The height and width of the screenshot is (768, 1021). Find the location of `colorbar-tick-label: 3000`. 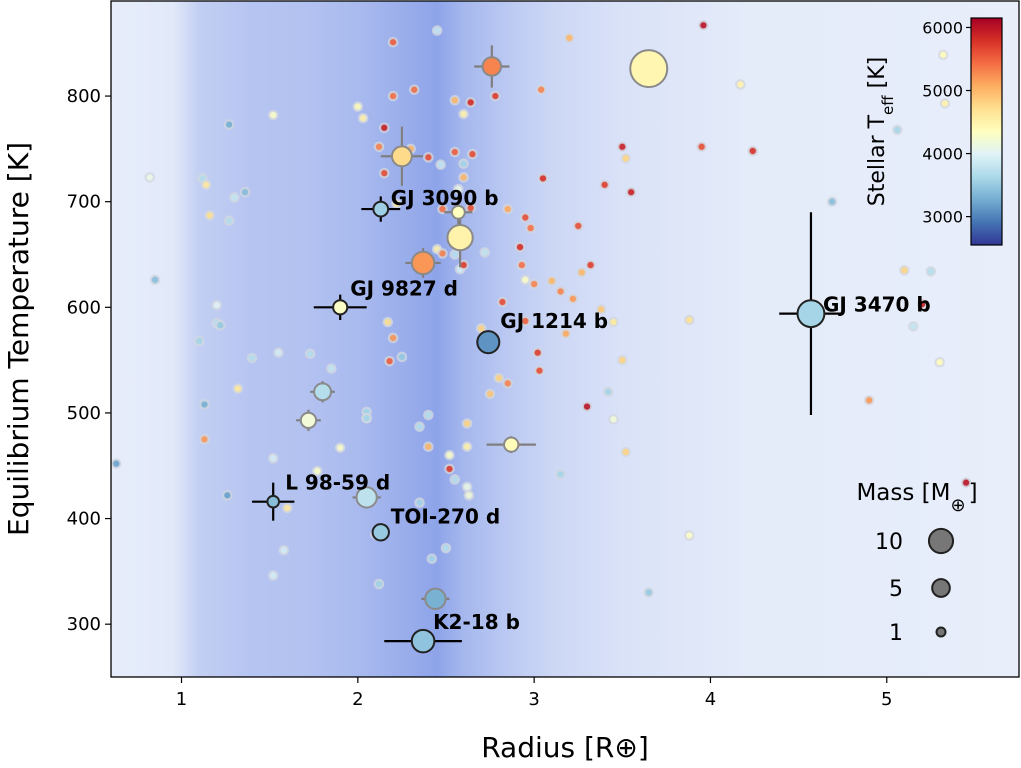

colorbar-tick-label: 3000 is located at coordinates (942, 217).